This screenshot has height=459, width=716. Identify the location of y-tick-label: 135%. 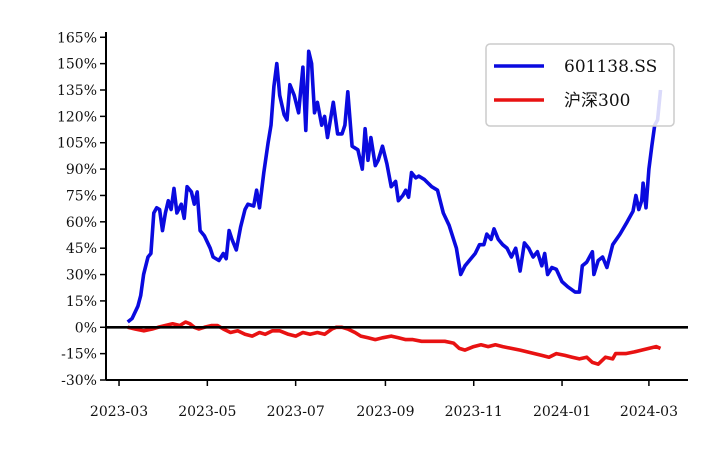
(77, 91).